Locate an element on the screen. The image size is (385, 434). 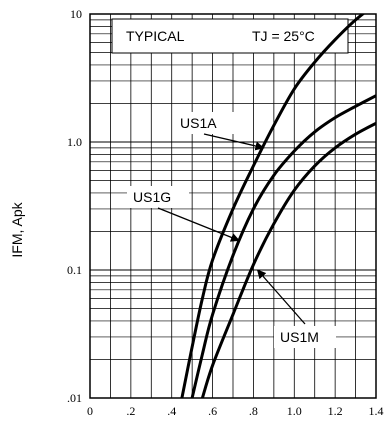
x-tick-label: .2 is located at coordinates (130, 411).